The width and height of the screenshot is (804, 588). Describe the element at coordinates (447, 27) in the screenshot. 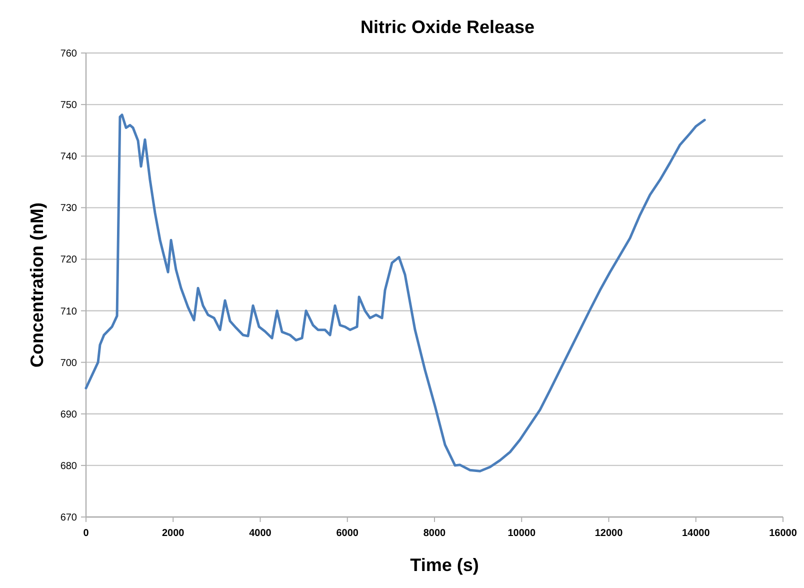

I see `chart-title: Nitric Oxide Release` at that location.